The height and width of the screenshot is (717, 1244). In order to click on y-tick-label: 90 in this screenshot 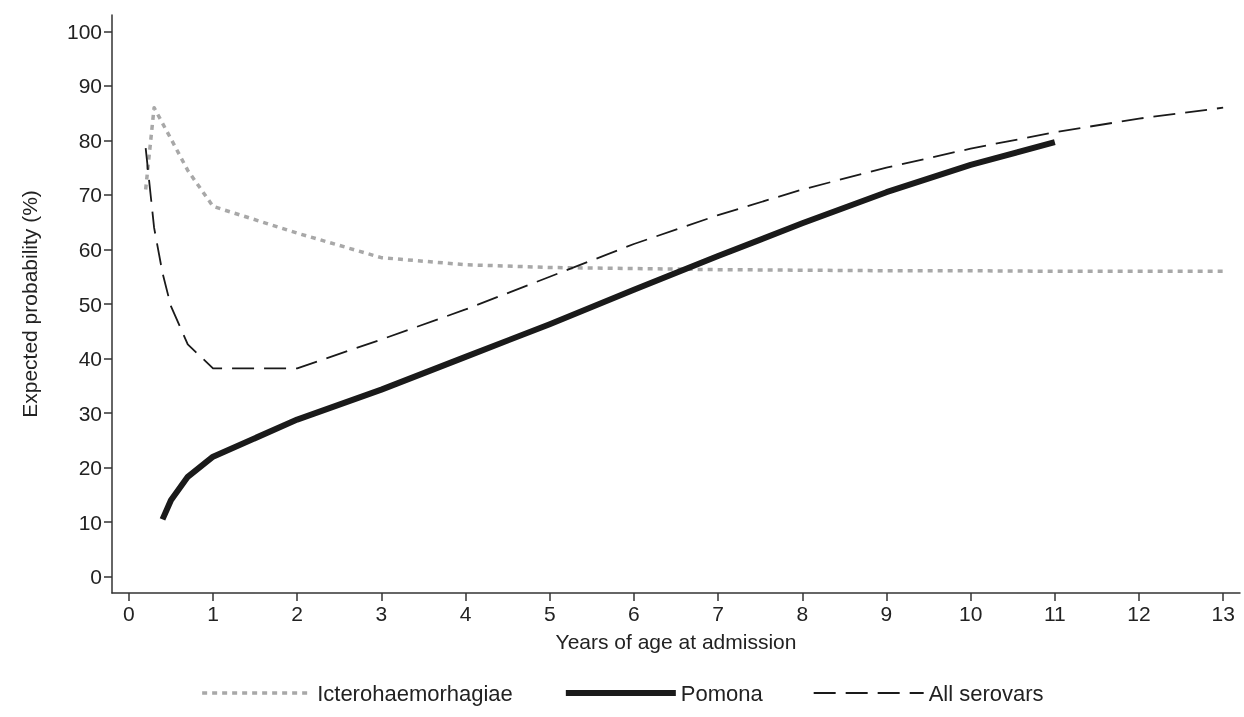, I will do `click(90, 86)`.